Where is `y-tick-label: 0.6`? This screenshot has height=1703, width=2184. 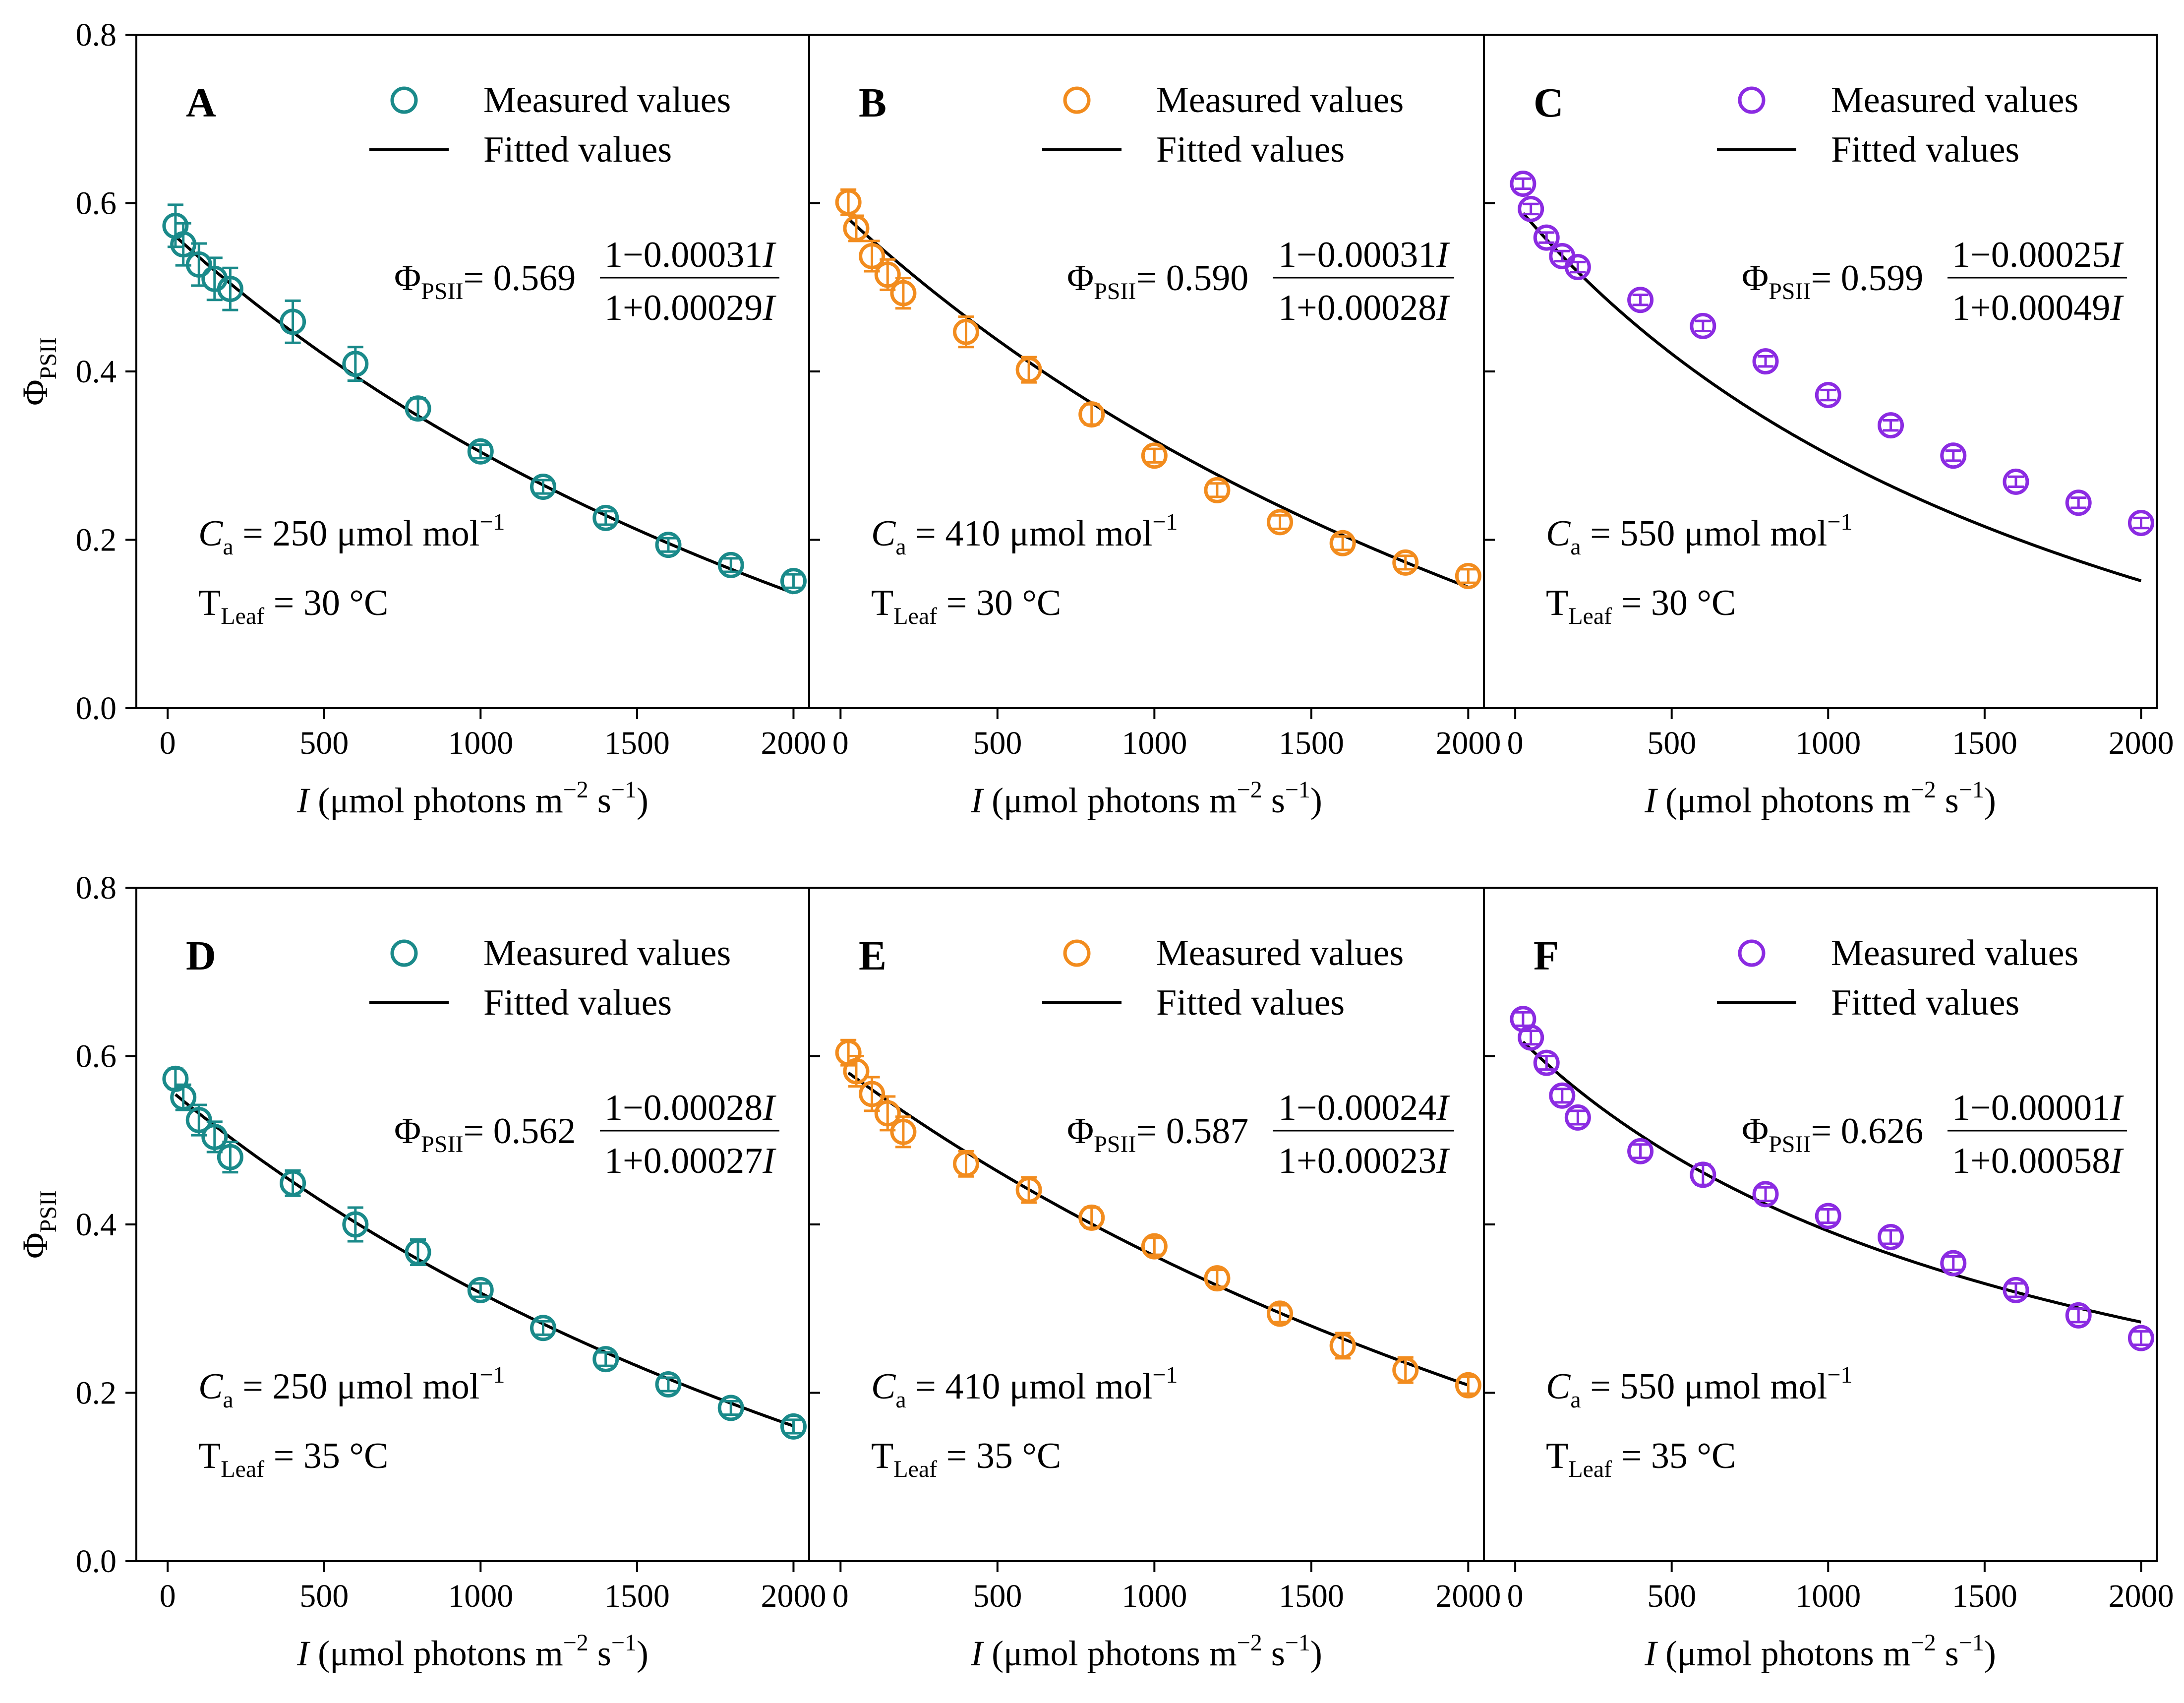
y-tick-label: 0.6 is located at coordinates (96, 1056).